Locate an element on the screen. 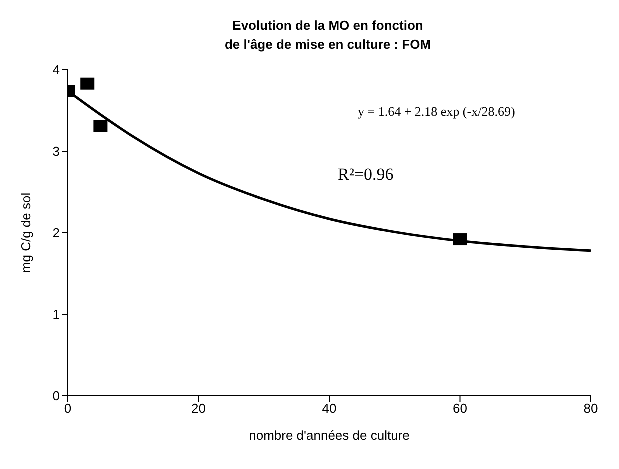 This screenshot has width=619, height=469. x-tick-label: 20 is located at coordinates (199, 408).